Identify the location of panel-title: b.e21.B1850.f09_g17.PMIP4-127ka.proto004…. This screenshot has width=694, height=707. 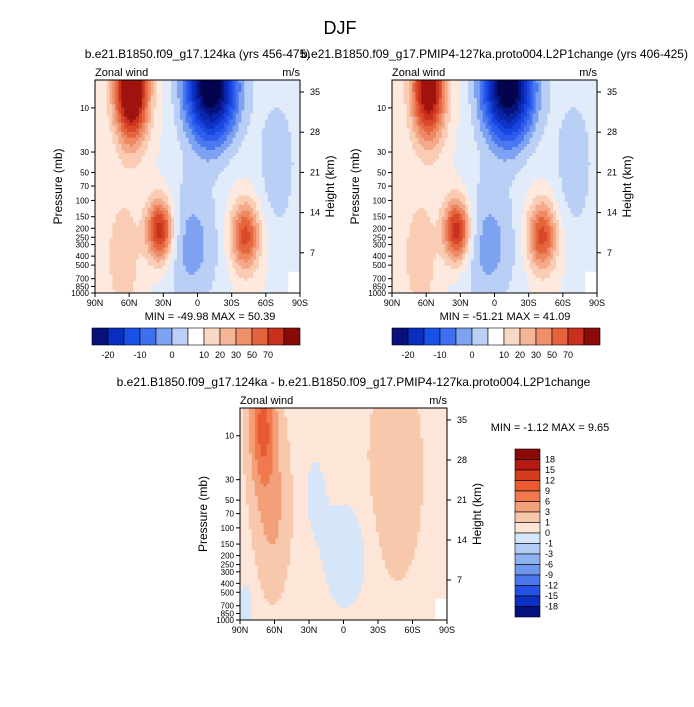
(494, 54).